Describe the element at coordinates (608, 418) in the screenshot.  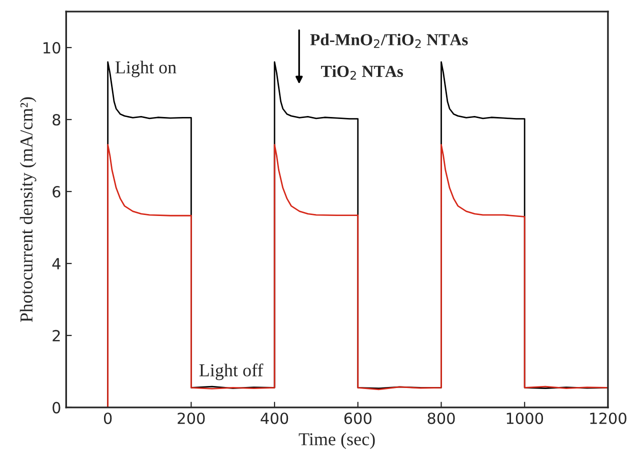
I see `x-tick-label: 1200` at that location.